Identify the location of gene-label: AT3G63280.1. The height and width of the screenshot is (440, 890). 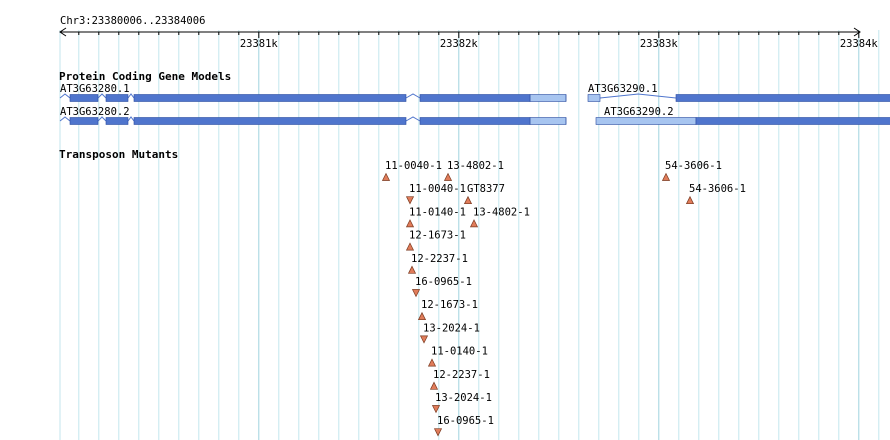
(95, 89).